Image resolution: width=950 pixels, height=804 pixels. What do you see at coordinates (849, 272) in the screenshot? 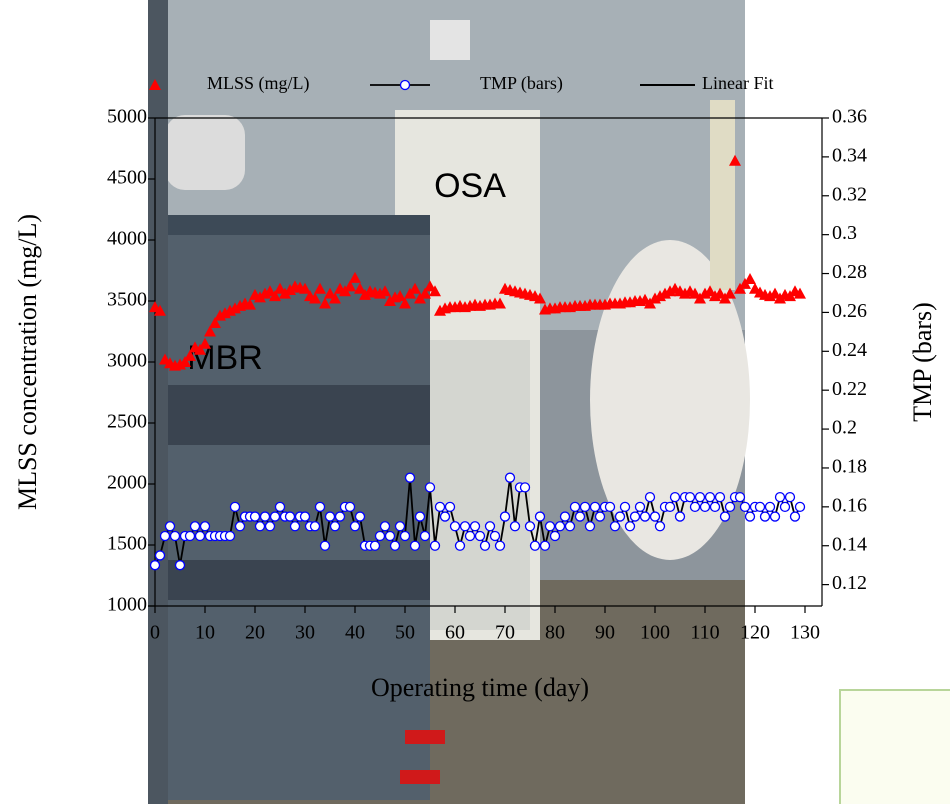
I see `y2-tick-label: 0.28` at bounding box center [849, 272].